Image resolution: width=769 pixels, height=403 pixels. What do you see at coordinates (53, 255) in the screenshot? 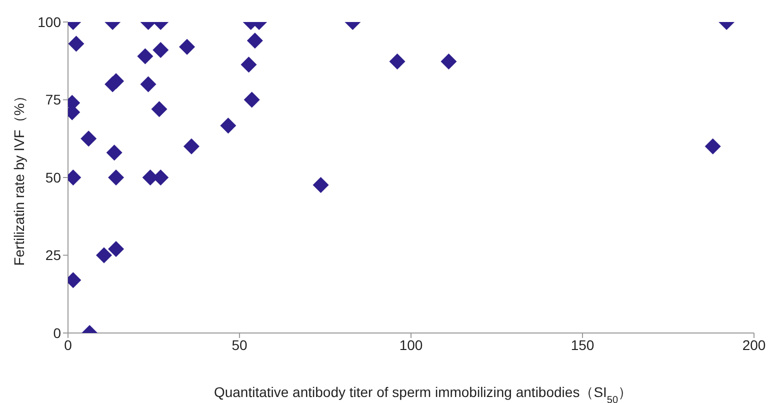
I see `y-tick-label: 25` at bounding box center [53, 255].